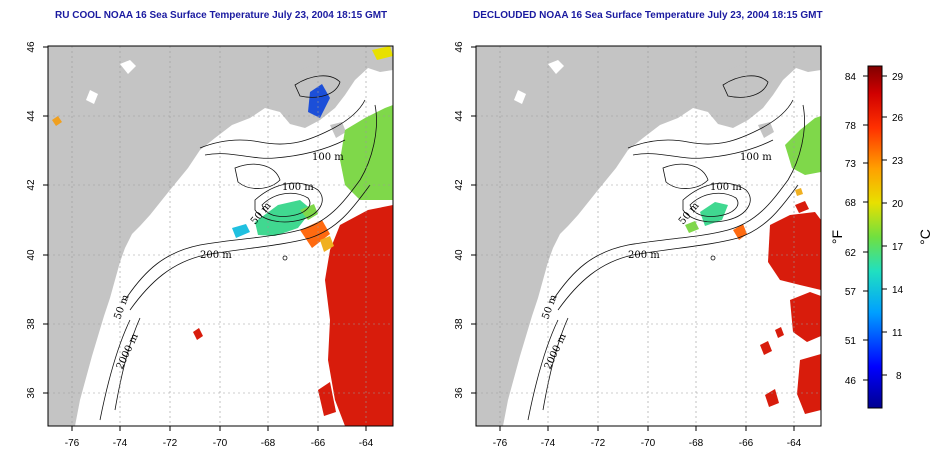 The width and height of the screenshot is (950, 475). Describe the element at coordinates (851, 77) in the screenshot. I see `fahrenheit-tick: 84` at that location.